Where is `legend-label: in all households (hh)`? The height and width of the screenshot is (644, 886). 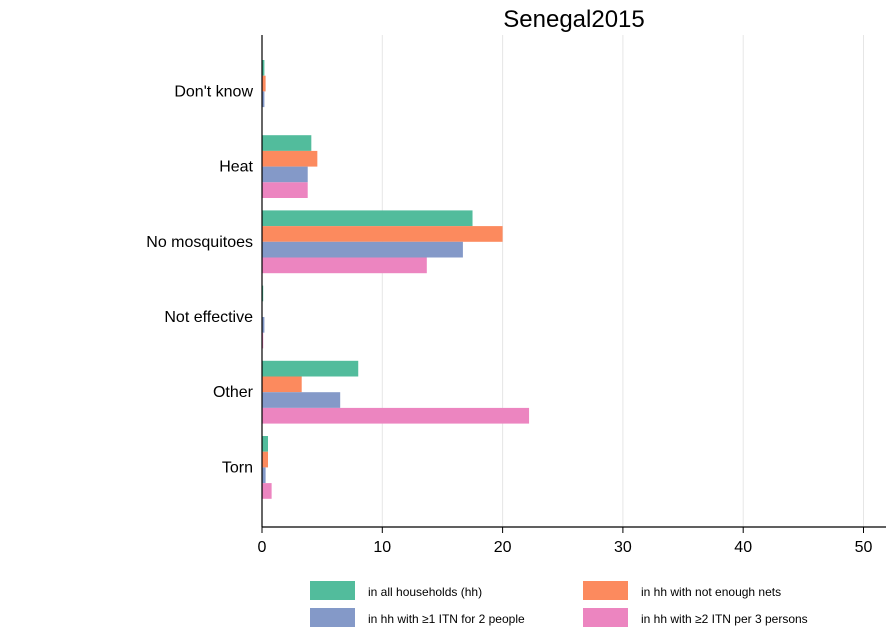 legend-label: in all households (hh) is located at coordinates (425, 592).